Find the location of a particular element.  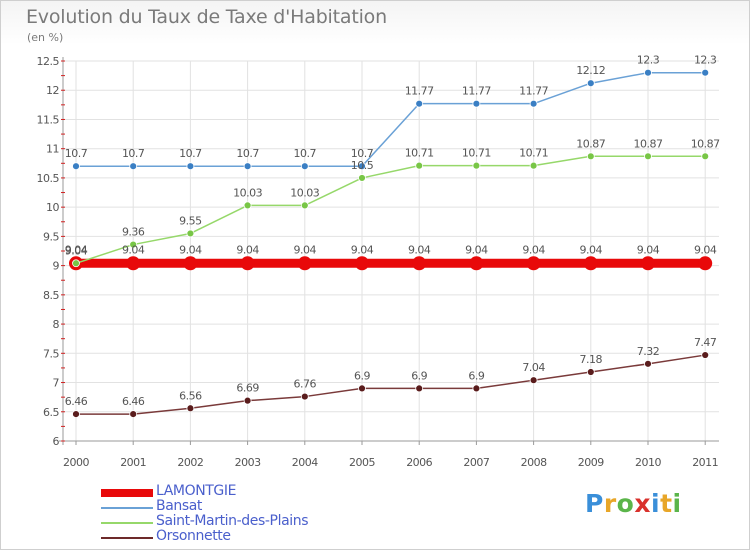

y-tick-label: 12 is located at coordinates (52, 90).